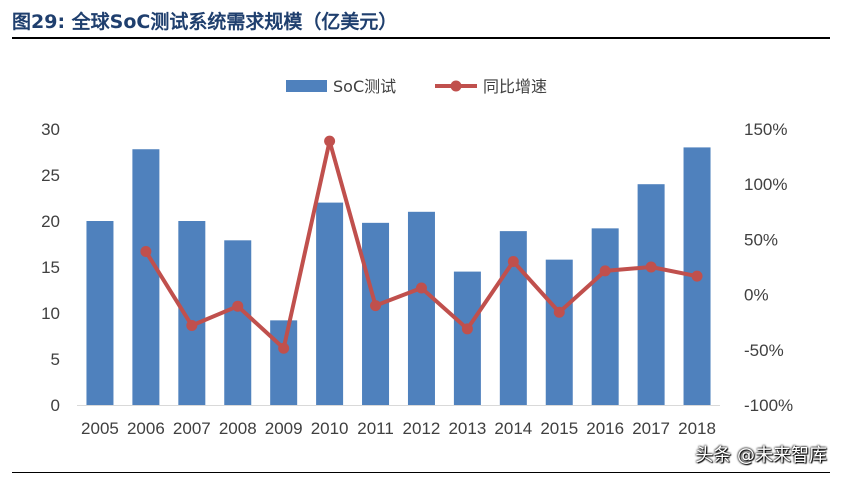 The width and height of the screenshot is (841, 480). I want to click on x-tick-label: 2007, so click(192, 428).